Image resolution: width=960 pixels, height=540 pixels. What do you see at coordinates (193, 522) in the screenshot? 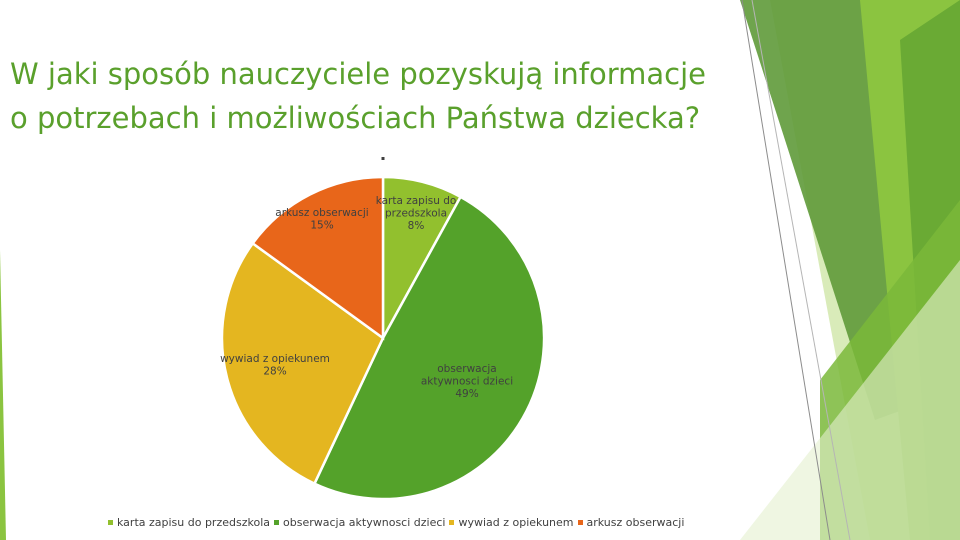
I see `legend-label: karta zapisu do przedszkola` at bounding box center [193, 522].